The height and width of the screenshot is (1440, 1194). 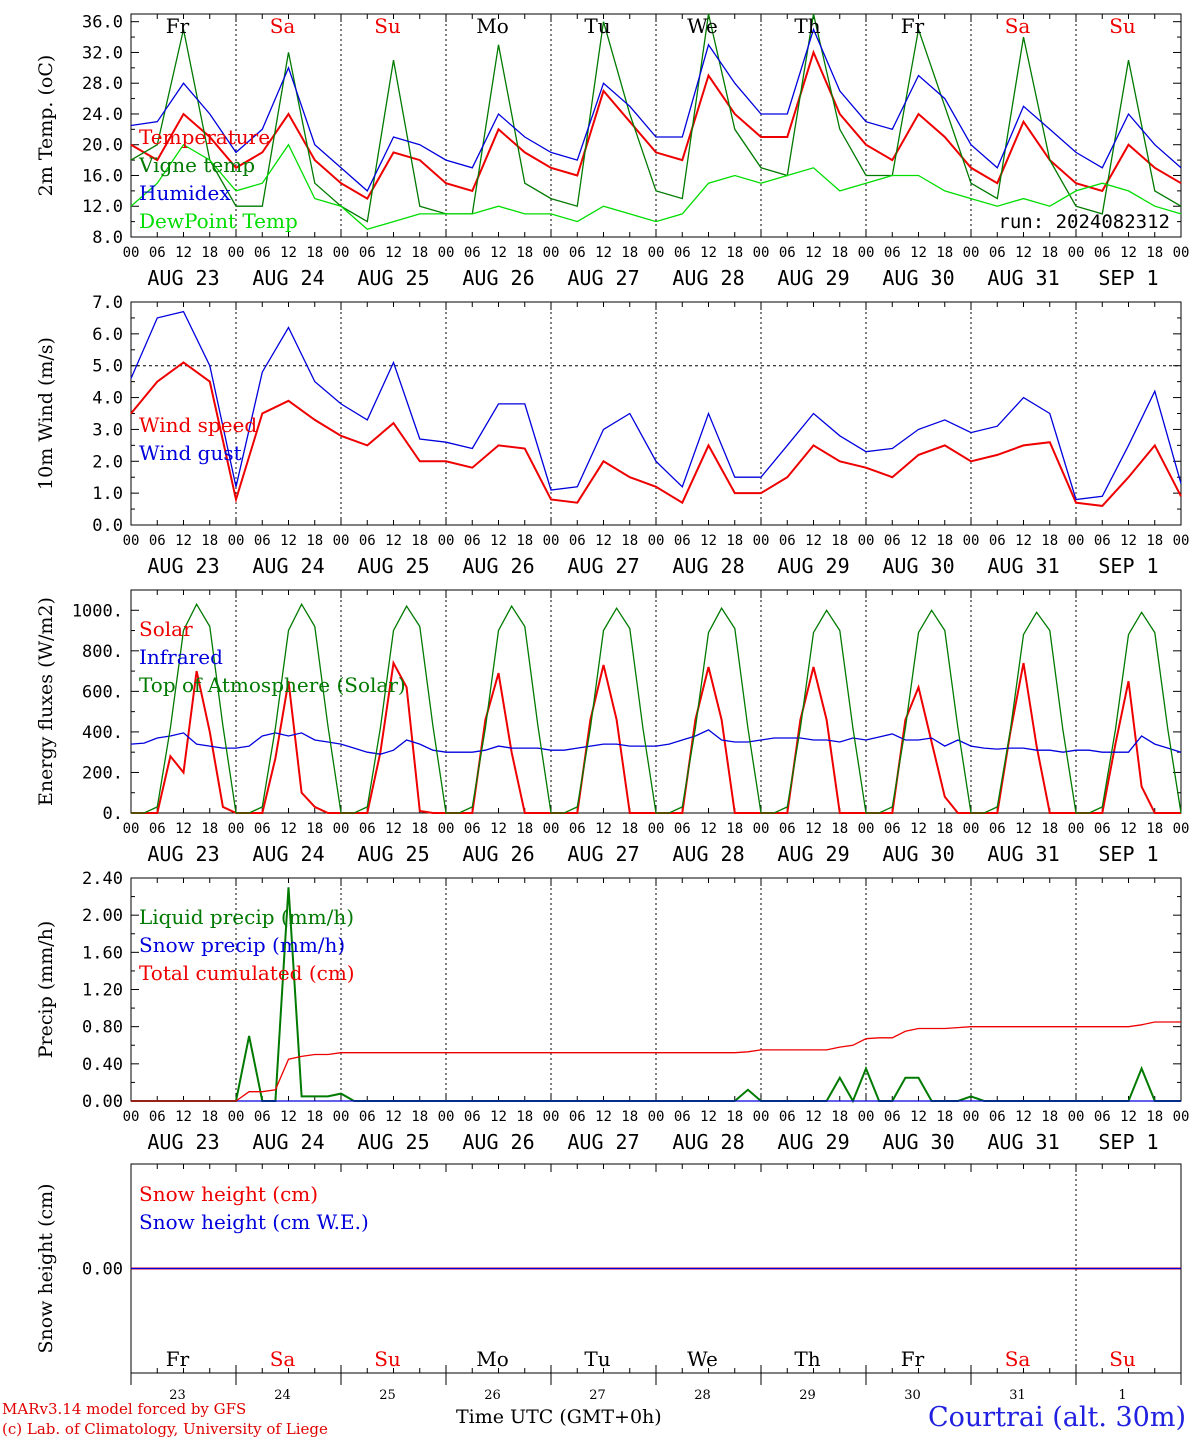 What do you see at coordinates (183, 854) in the screenshot?
I see `date-label: AUG 23` at bounding box center [183, 854].